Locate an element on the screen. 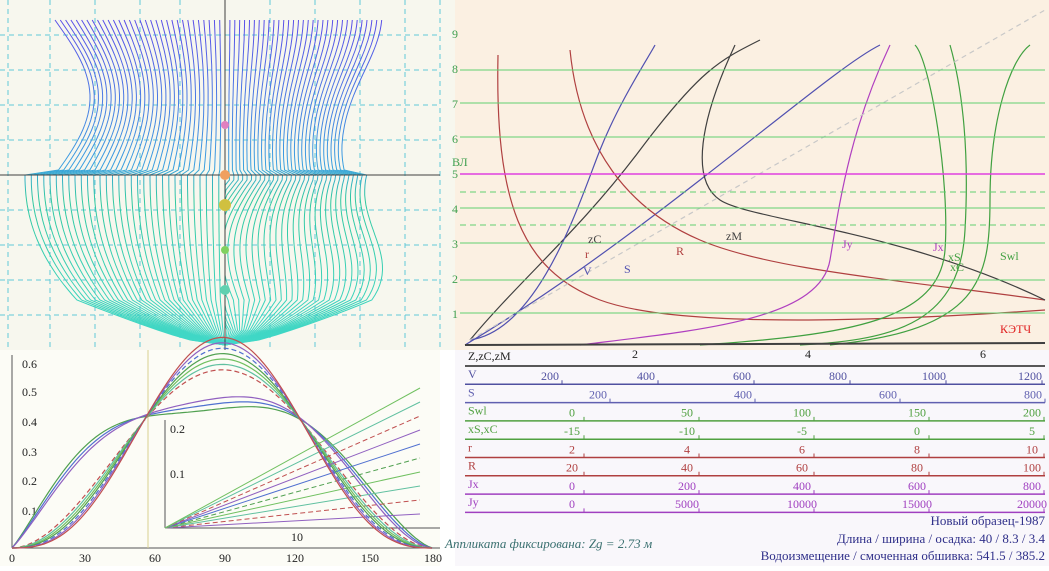  x-label: 30 is located at coordinates (85, 558).